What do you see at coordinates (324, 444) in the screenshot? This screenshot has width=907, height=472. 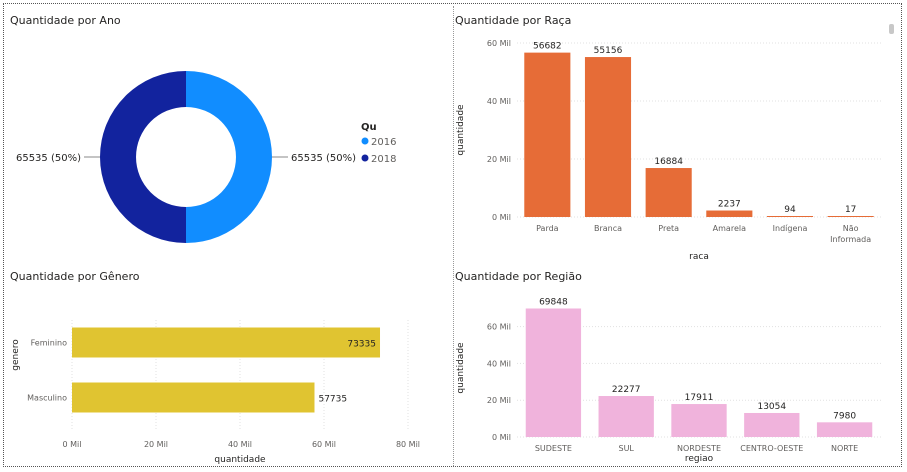 I see `x-tick-label: 60 Mil` at bounding box center [324, 444].